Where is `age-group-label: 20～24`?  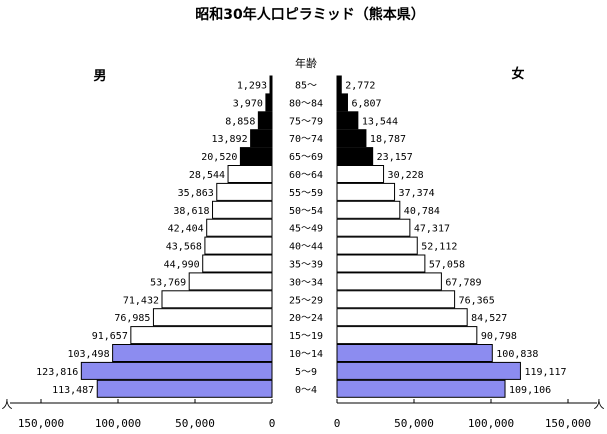 age-group-label: 20～24 is located at coordinates (306, 318).